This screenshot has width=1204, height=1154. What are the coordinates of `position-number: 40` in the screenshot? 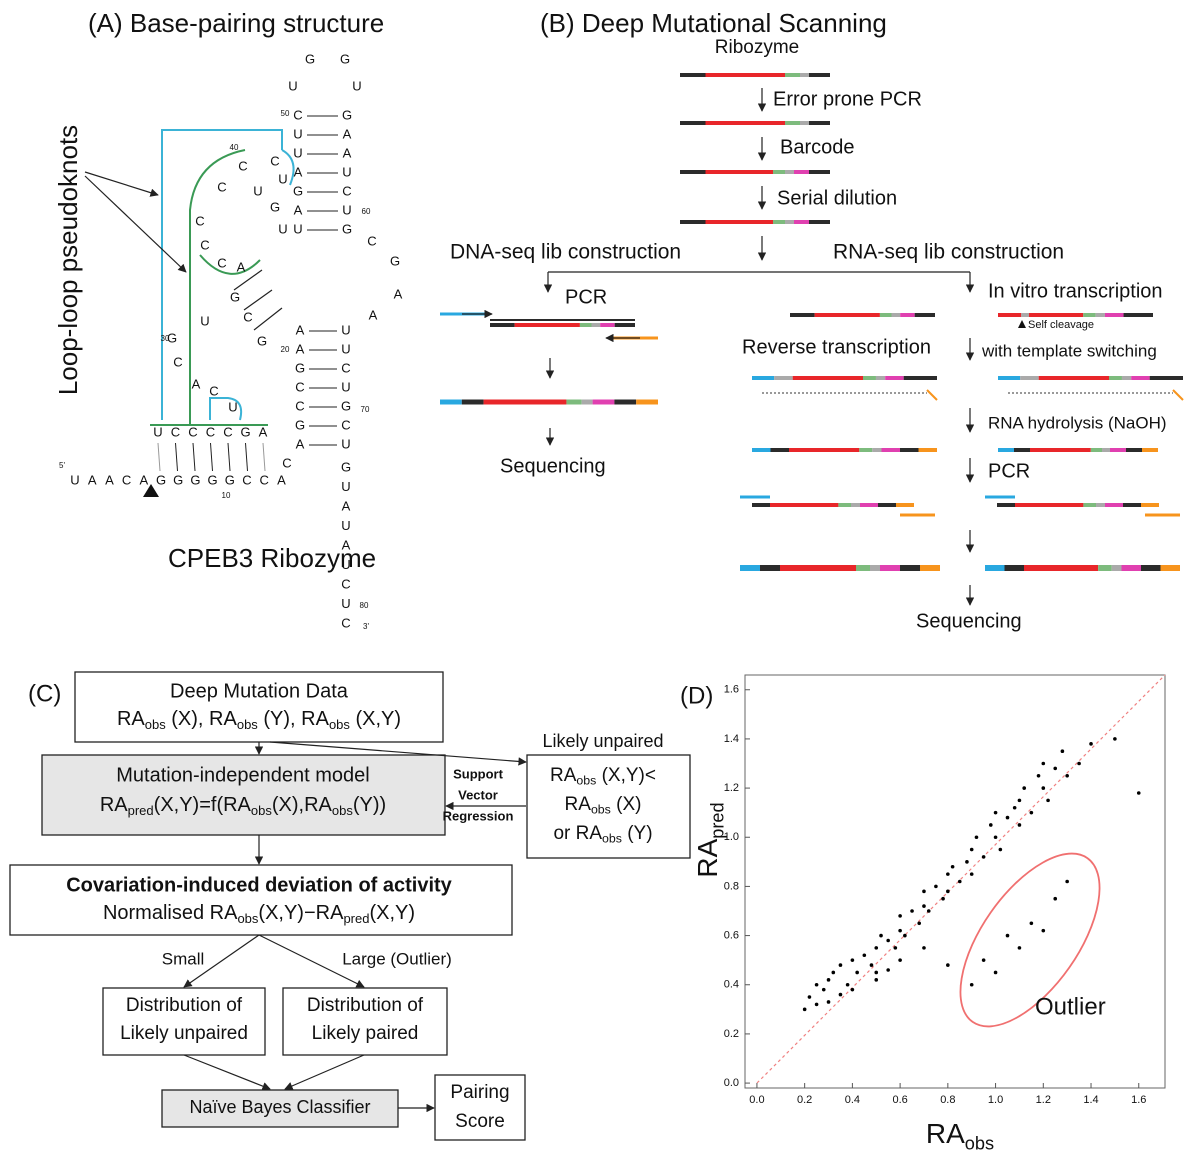 It's located at (234, 147).